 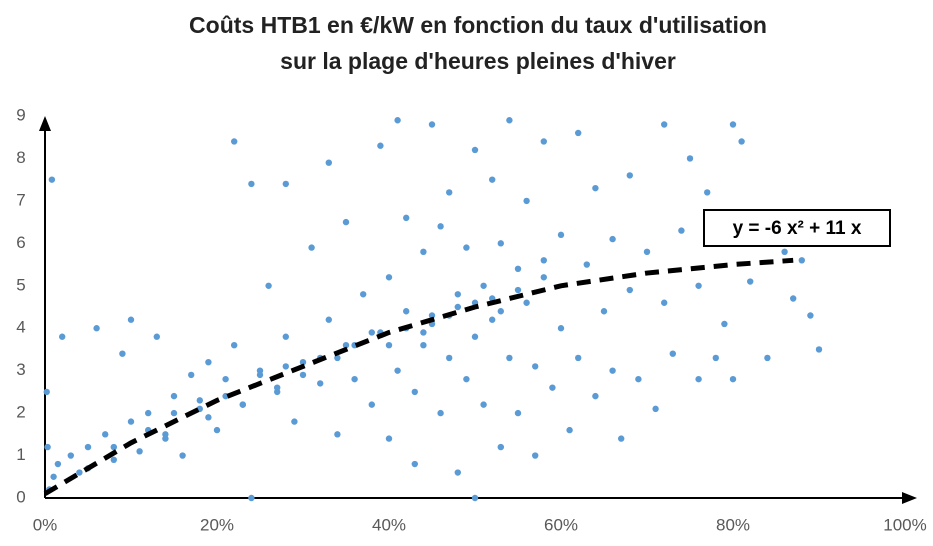 I want to click on x-tick-label: 60%, so click(x=561, y=524).